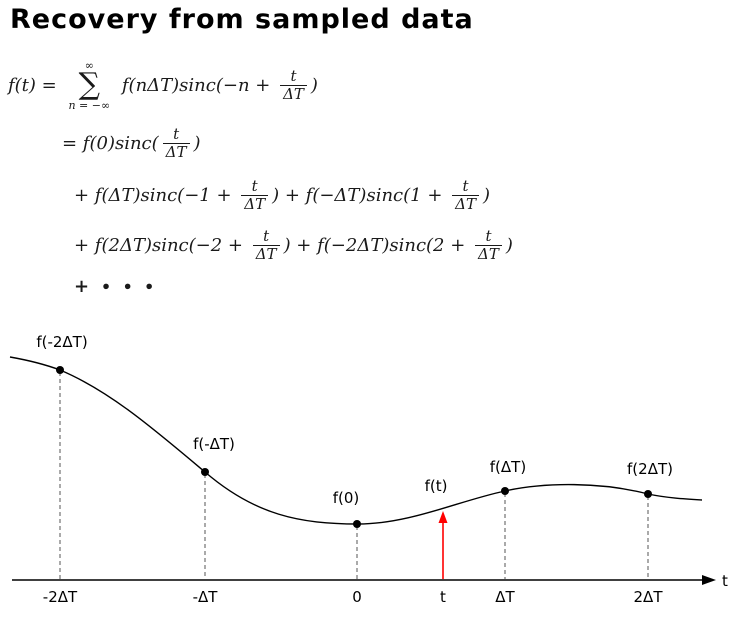  Describe the element at coordinates (360, 196) in the screenshot. I see `eq3-term2: ) + f(−ΔT)sinc(1 +` at that location.